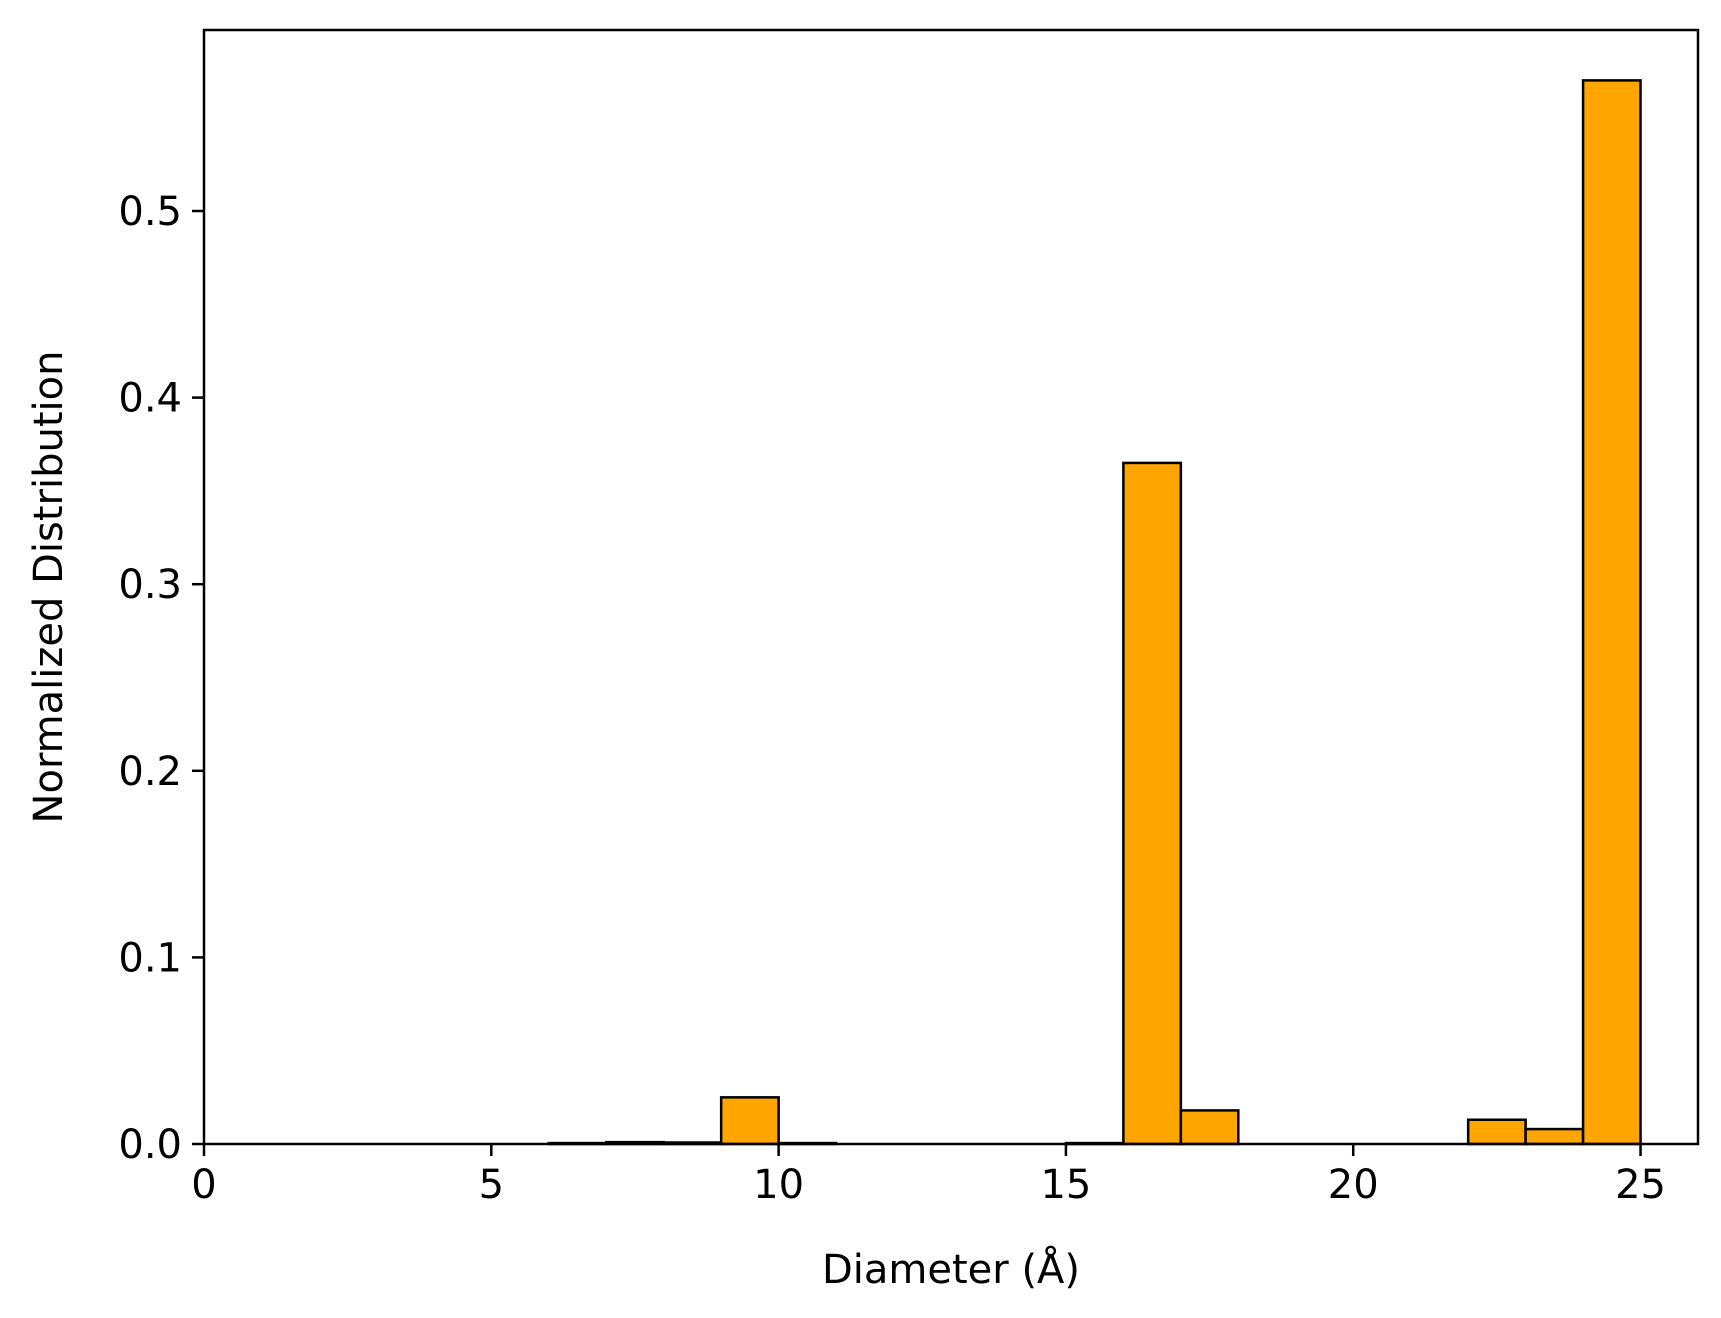  I want to click on x-tick-label: 5, so click(491, 1185).